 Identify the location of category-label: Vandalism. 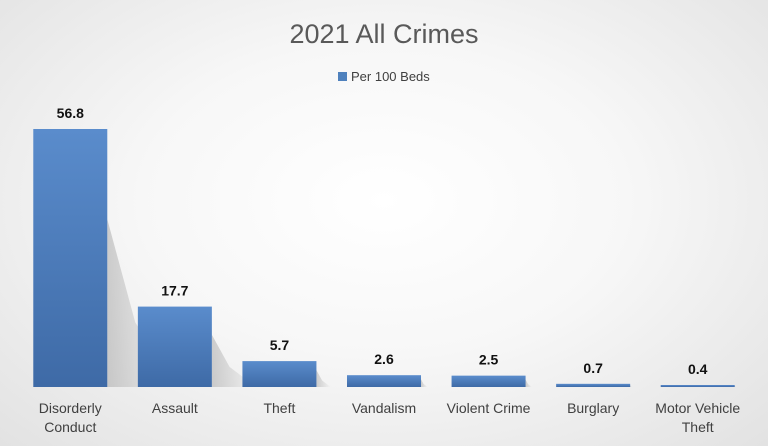
(384, 408).